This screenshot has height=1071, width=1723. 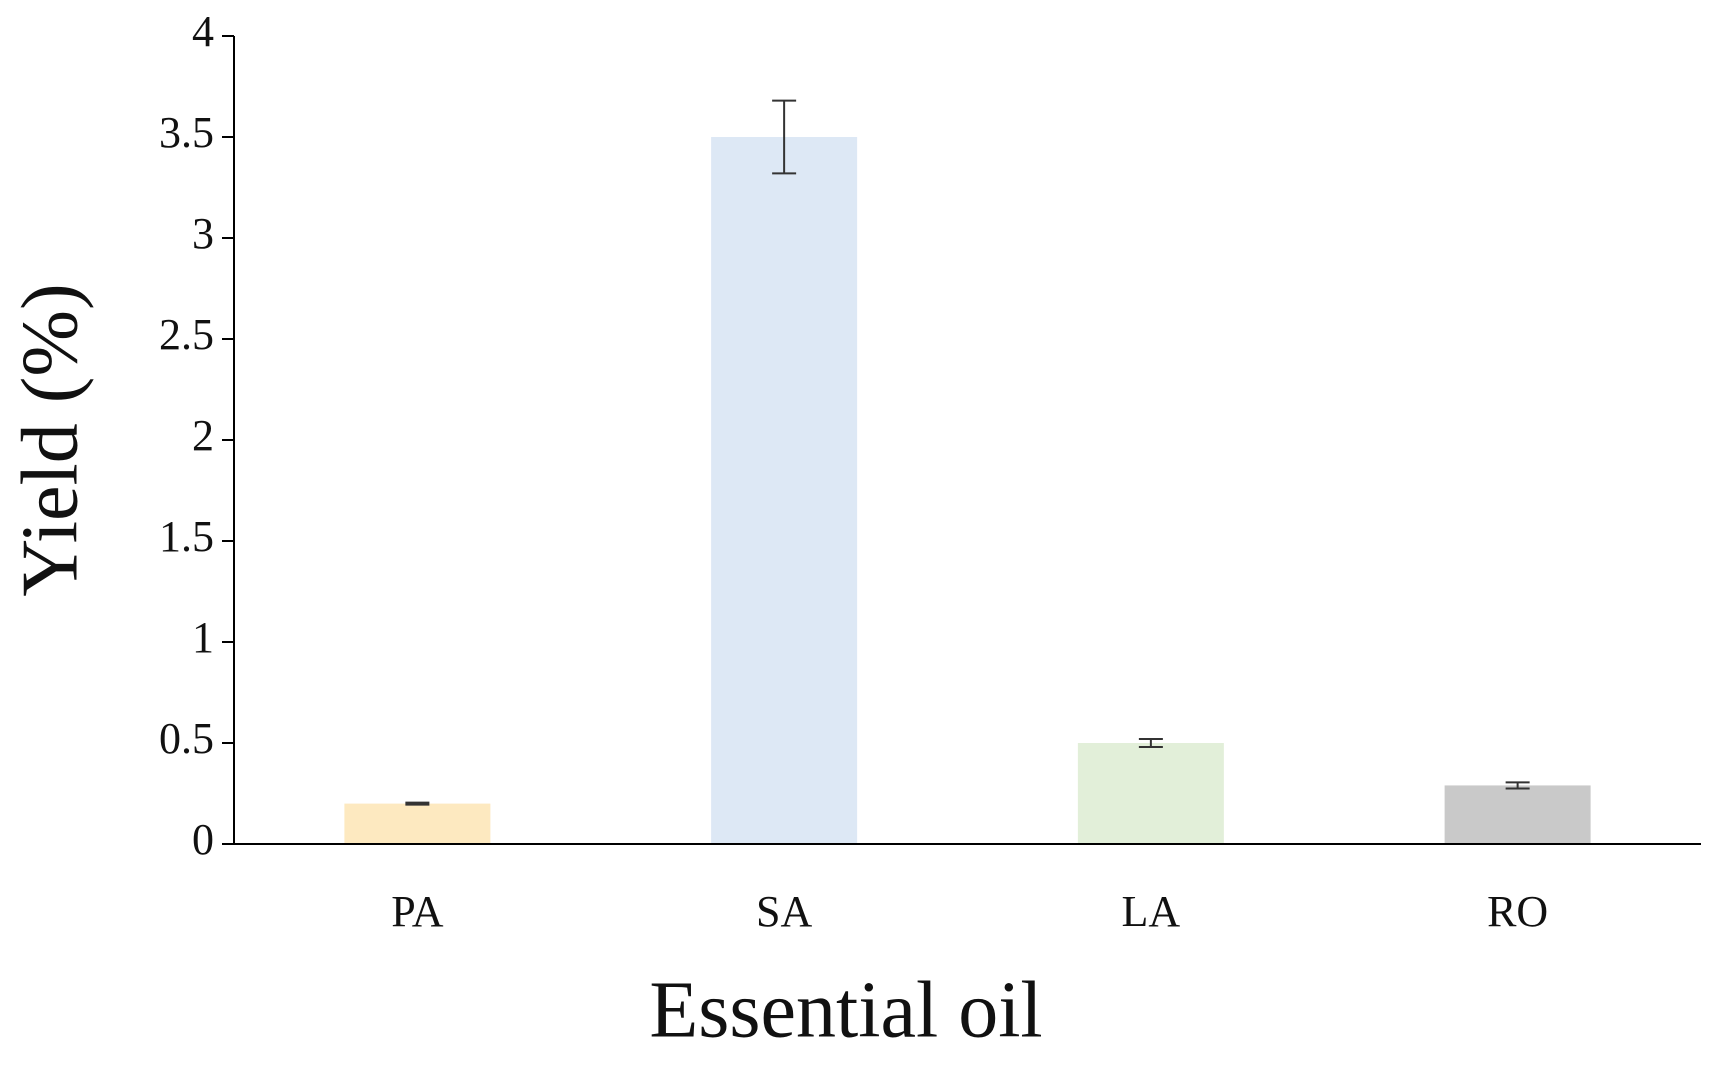 What do you see at coordinates (50, 439) in the screenshot?
I see `y-axis-title: Yield (%)` at bounding box center [50, 439].